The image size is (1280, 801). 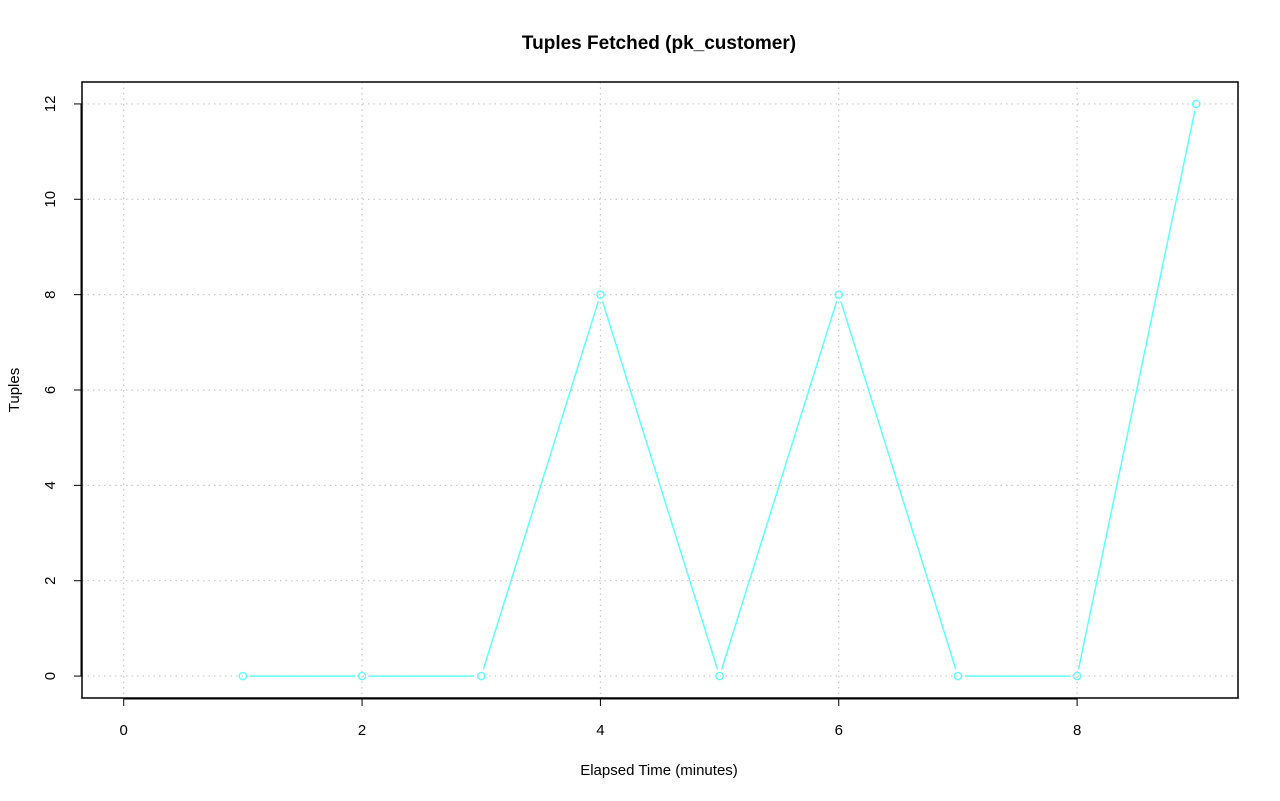 What do you see at coordinates (50, 390) in the screenshot?
I see `y-tick-label: 6` at bounding box center [50, 390].